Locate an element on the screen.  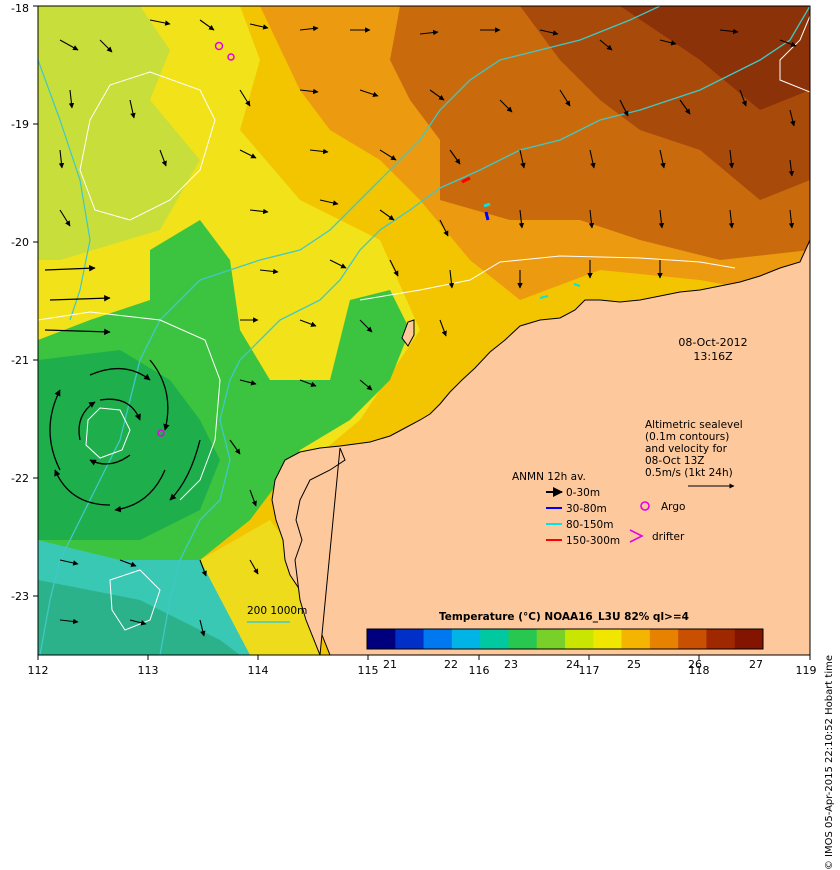
x-tick-label: 118 is located at coordinates (699, 670).